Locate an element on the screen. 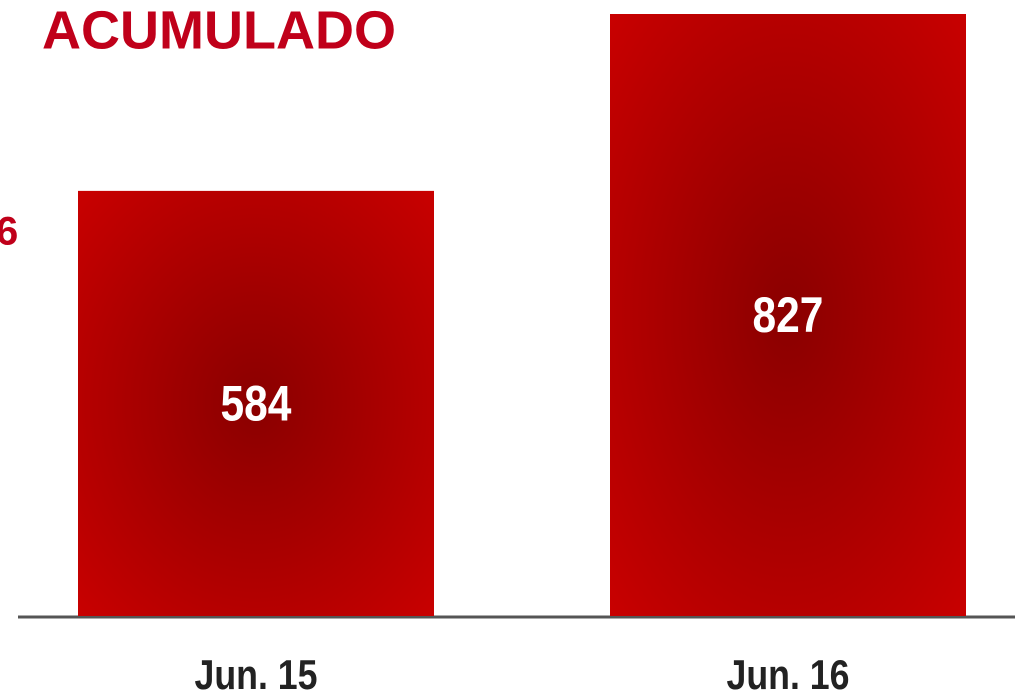 The width and height of the screenshot is (1015, 696). x-tick-label: Jun. 16 is located at coordinates (788, 674).